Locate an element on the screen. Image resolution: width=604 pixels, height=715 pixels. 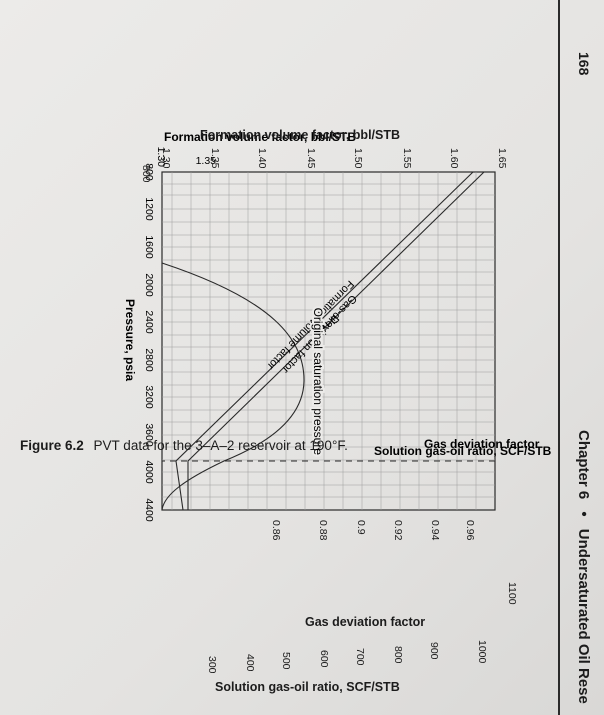
figure-label: Figure 6.2 is located at coordinates (52, 445).